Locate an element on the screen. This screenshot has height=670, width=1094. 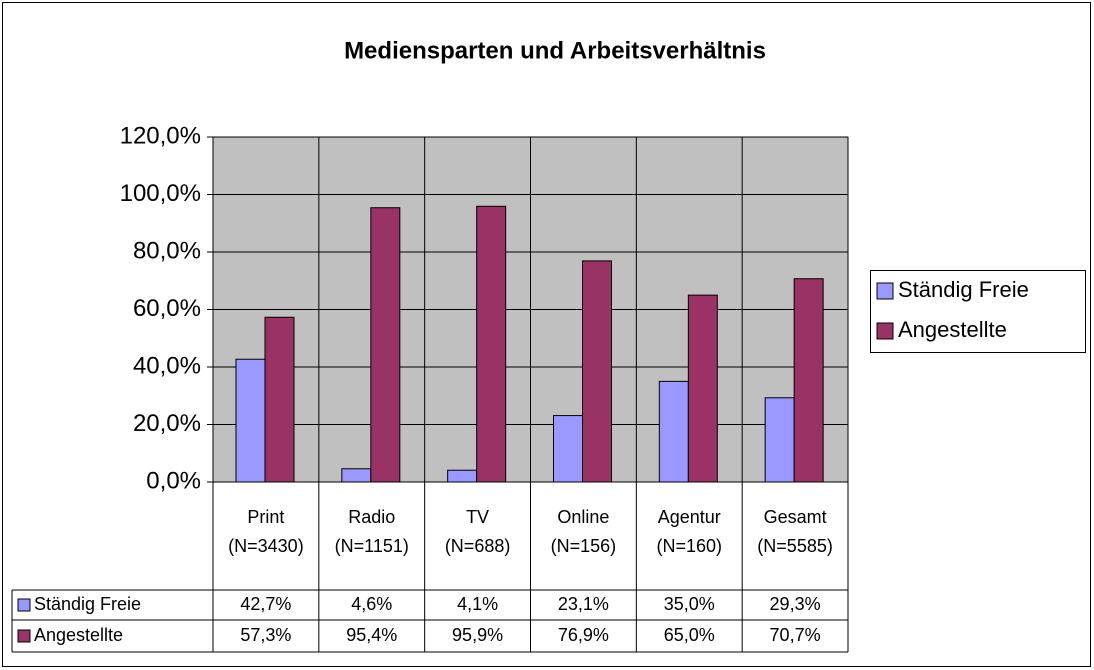
x-tick-label: Gesamt is located at coordinates (795, 517).